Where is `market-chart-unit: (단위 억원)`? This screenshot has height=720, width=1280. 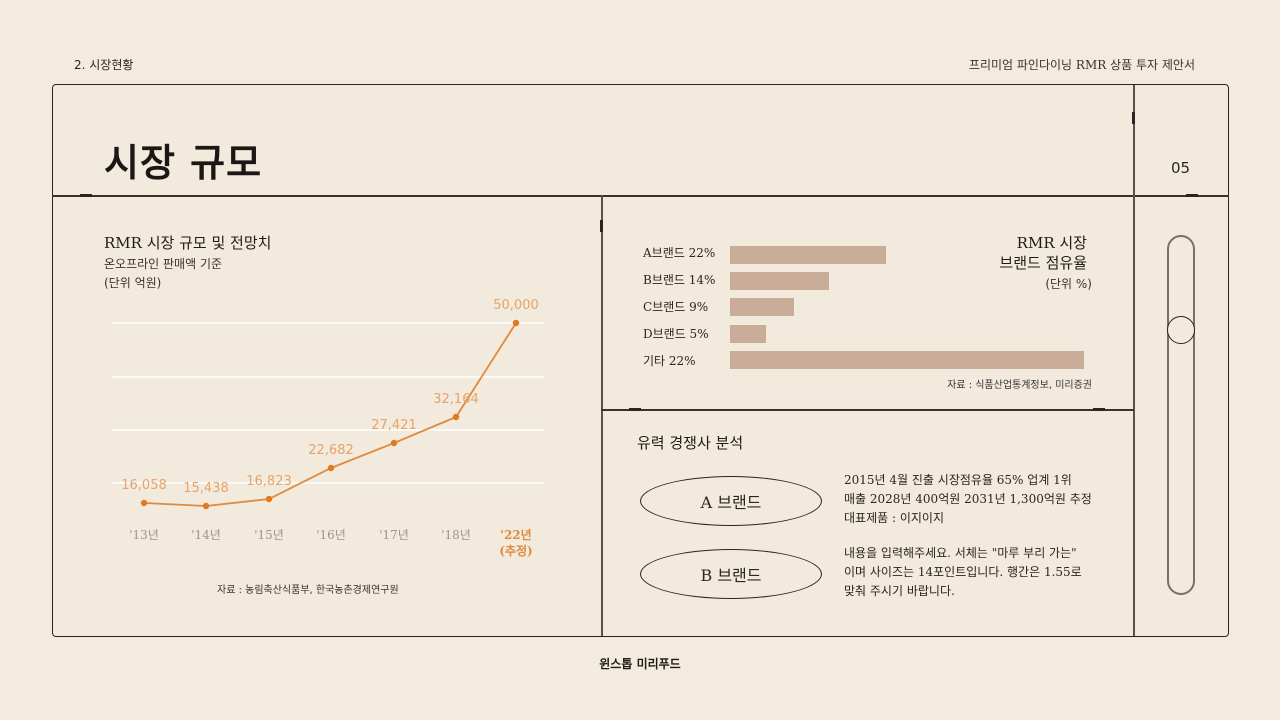
market-chart-unit: (단위 억원) is located at coordinates (133, 283).